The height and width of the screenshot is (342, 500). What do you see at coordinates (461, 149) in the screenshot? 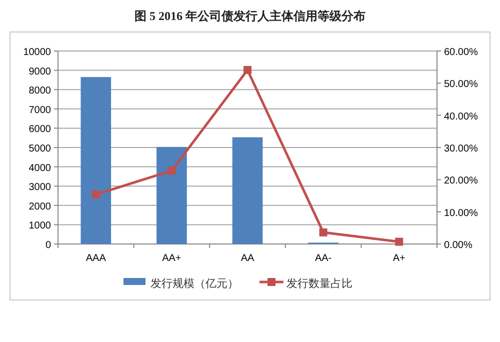
I see `y2-tick-label: 30.00%` at bounding box center [461, 149].